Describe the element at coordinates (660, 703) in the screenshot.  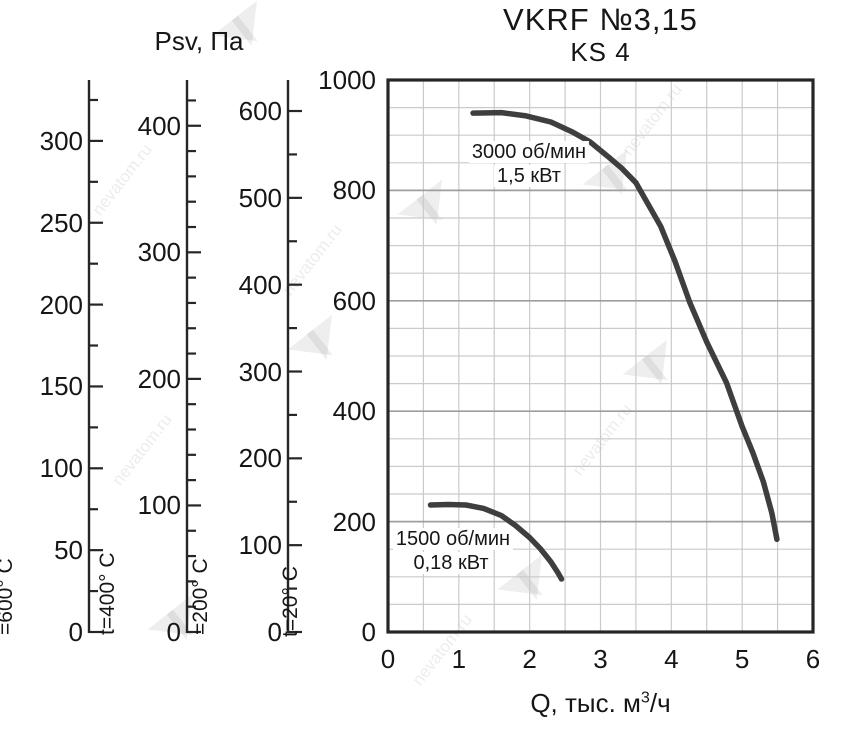
I see `x-axis-title-unit: /ч` at that location.